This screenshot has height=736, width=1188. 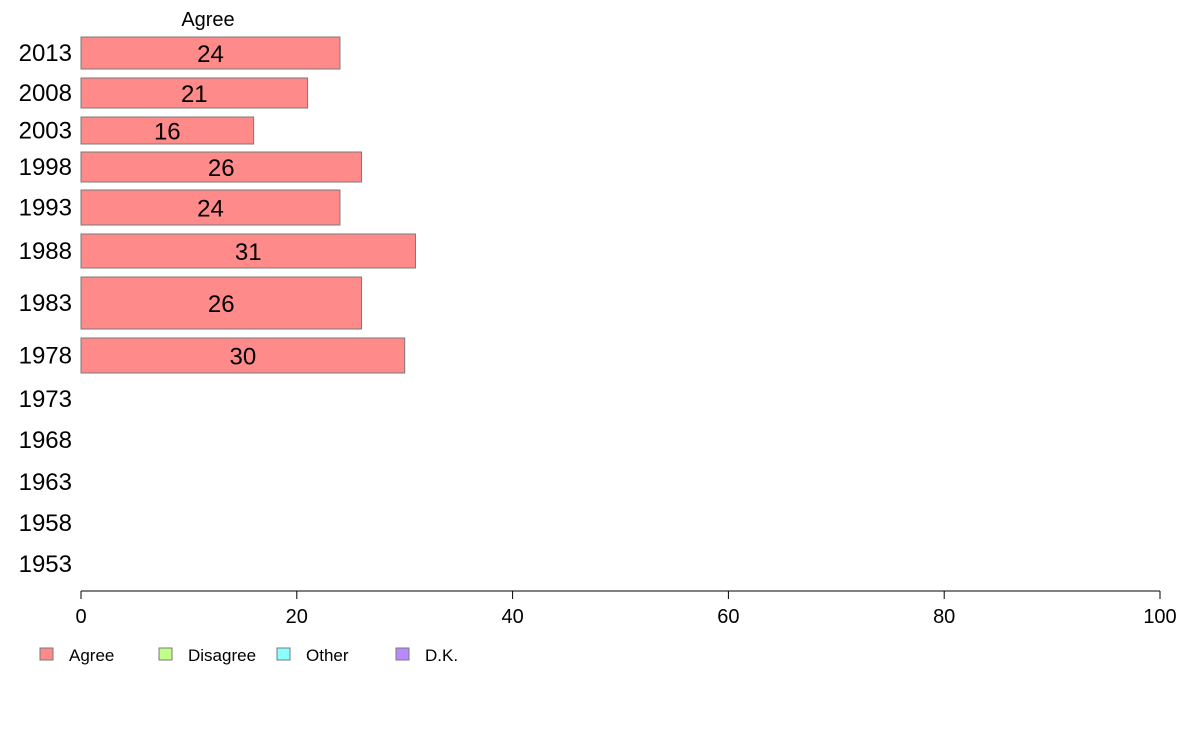 I want to click on bar-value-label-2013: 24, so click(x=210, y=54).